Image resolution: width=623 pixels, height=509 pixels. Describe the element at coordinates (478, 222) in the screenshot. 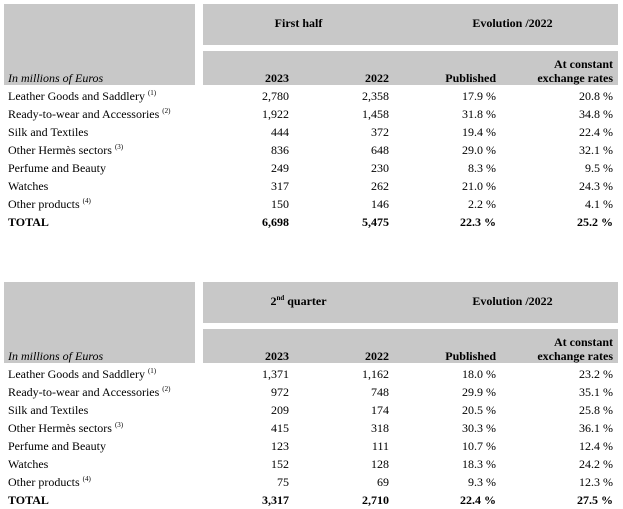

I see `change-published: 22.3 %` at that location.